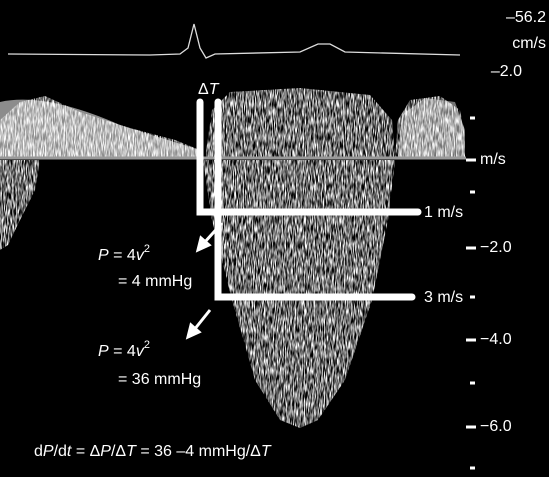 This screenshot has width=549, height=477. What do you see at coordinates (443, 297) in the screenshot?
I see `velocity-label: 3 m/s` at bounding box center [443, 297].